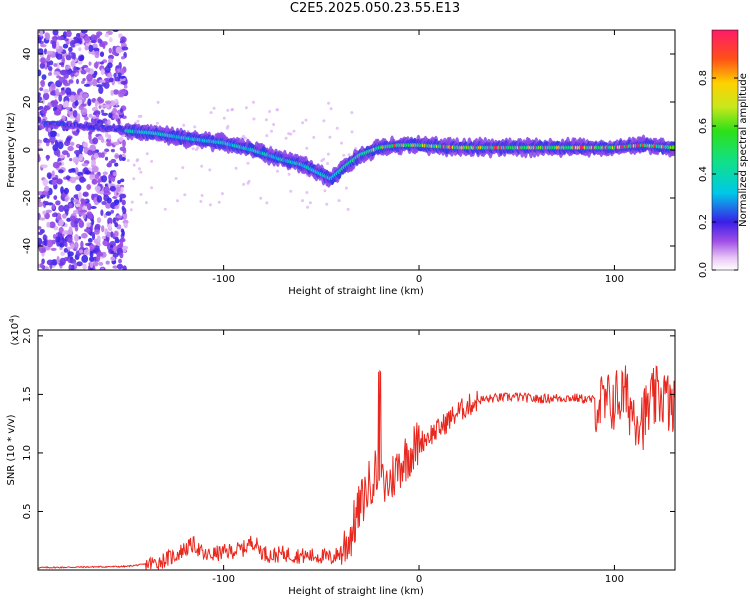 The height and width of the screenshot is (600, 750). What do you see at coordinates (703, 270) in the screenshot?
I see `colorbar-tick-label: 0.0` at bounding box center [703, 270].